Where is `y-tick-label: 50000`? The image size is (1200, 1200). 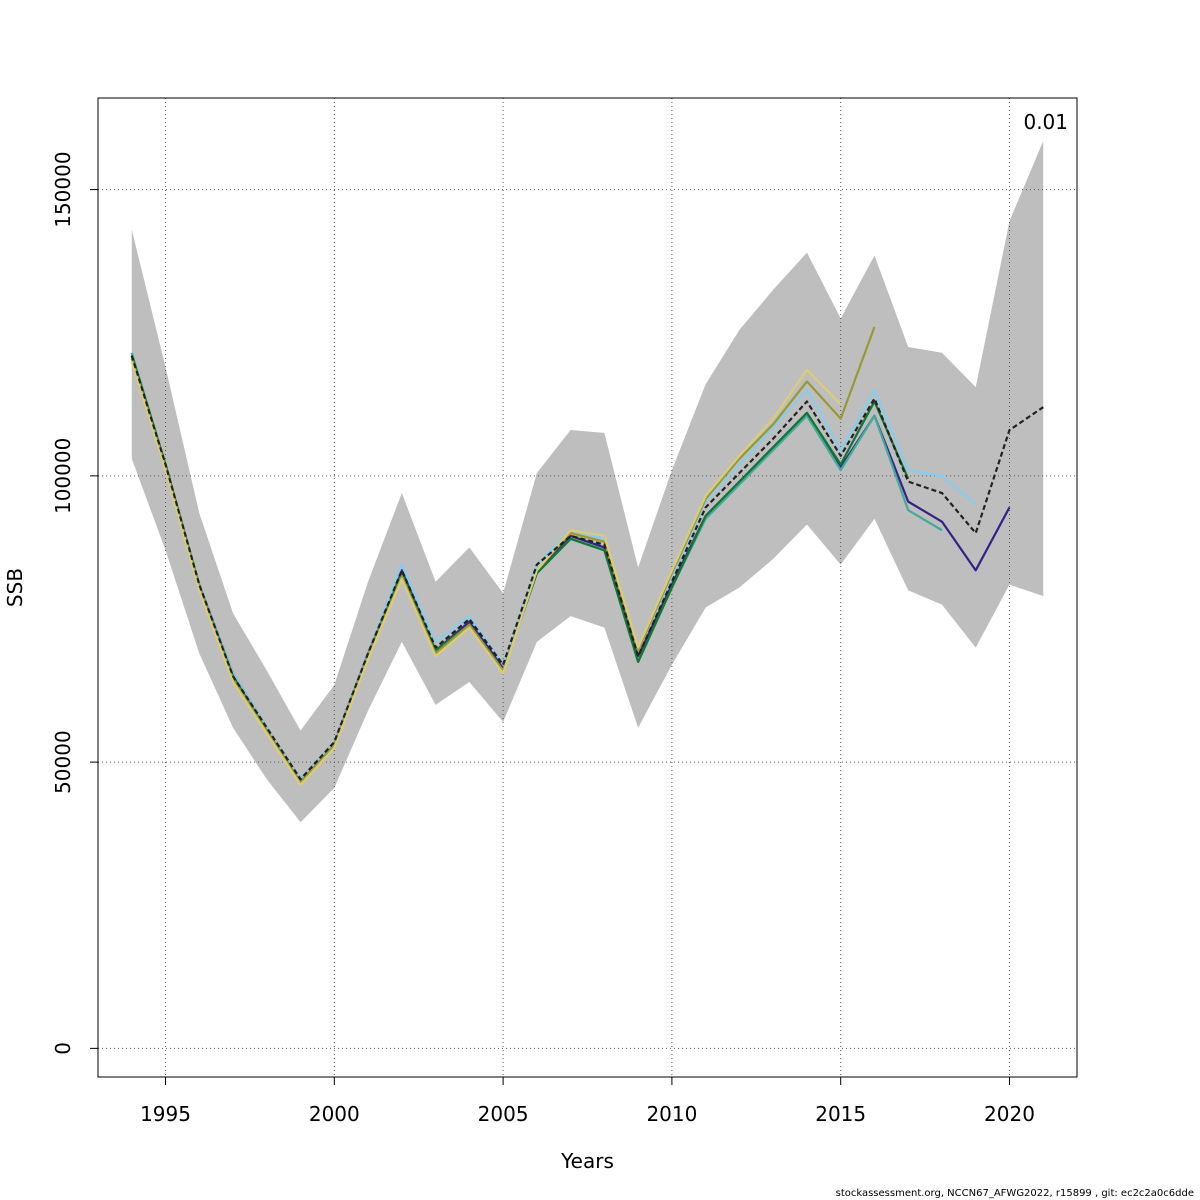 y-tick-label: 50000 is located at coordinates (63, 762).